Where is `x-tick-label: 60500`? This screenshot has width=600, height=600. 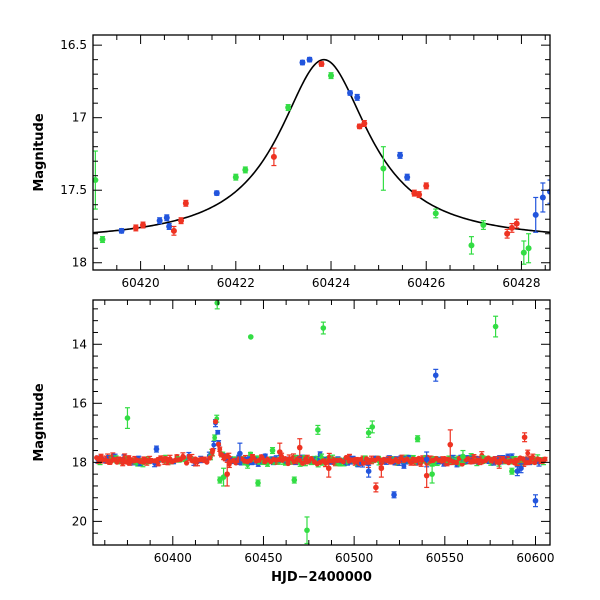 x-tick-label: 60500 is located at coordinates (354, 558).